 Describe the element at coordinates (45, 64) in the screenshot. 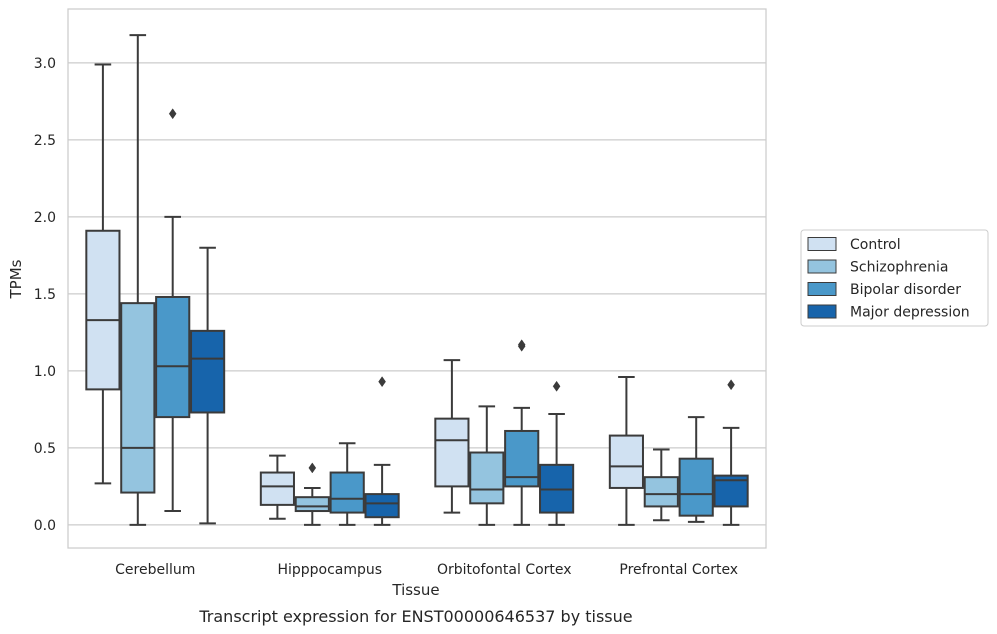

I see `y-tick-label: 3.0` at that location.